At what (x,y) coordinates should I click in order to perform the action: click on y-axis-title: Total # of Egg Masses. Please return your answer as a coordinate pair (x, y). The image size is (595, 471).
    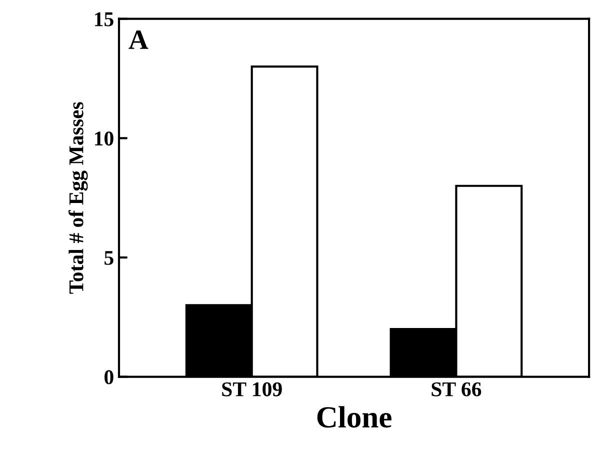
    Looking at the image, I should click on (78, 198).